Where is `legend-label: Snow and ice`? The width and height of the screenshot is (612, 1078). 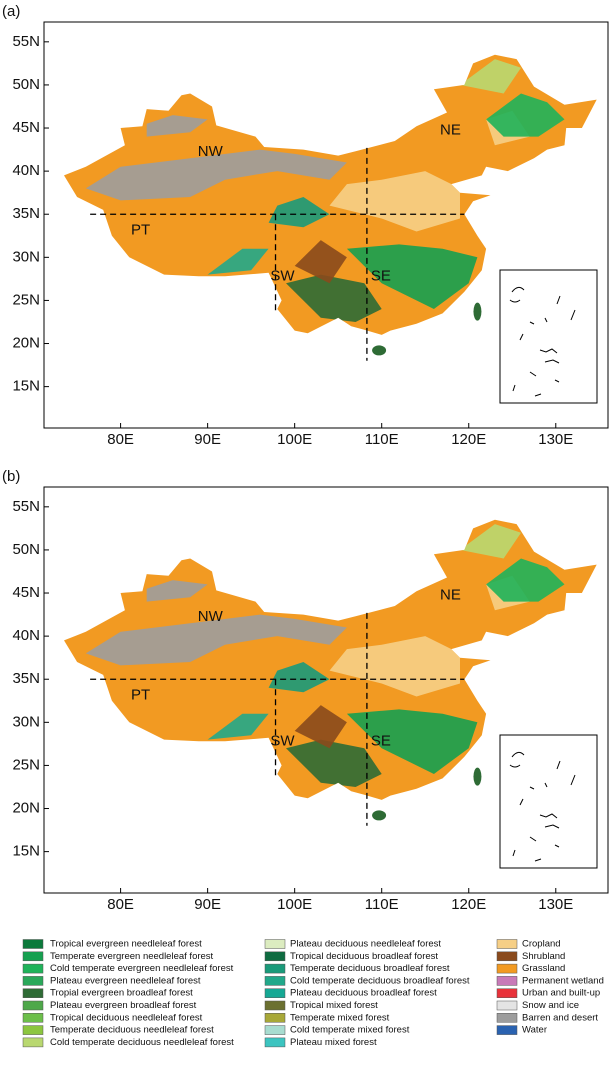
legend-label: Snow and ice is located at coordinates (550, 1005).